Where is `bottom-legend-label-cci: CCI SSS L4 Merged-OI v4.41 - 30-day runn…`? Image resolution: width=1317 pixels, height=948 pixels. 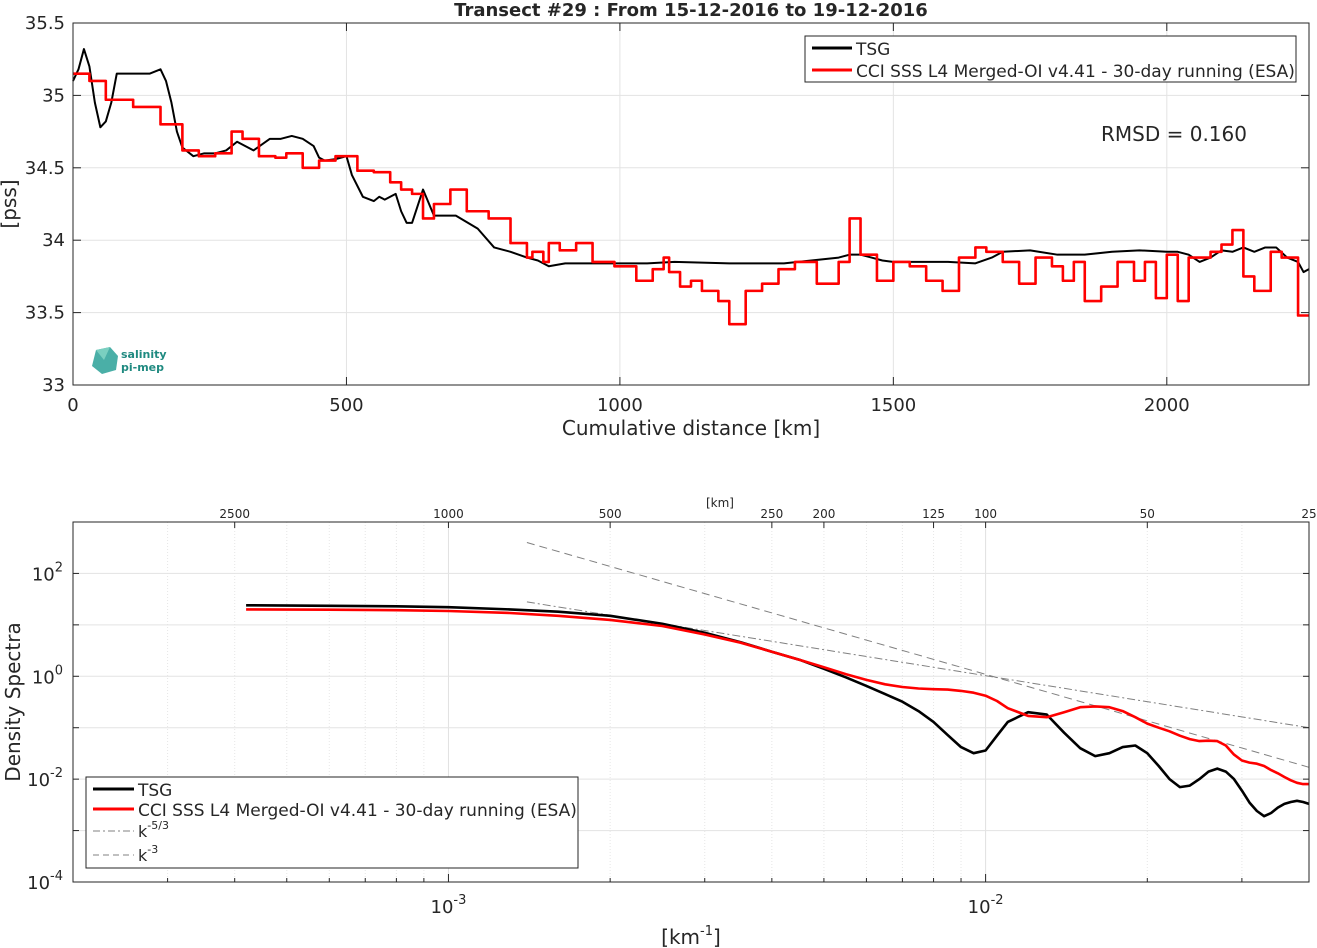
bottom-legend-label-cci: CCI SSS L4 Merged-OI v4.41 - 30-day runn… is located at coordinates (357, 811).